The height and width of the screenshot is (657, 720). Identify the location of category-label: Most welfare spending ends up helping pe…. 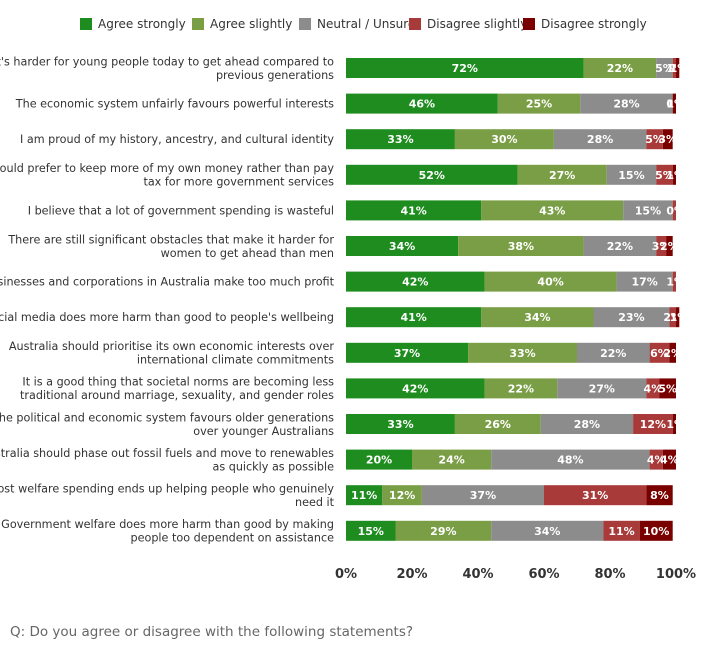
(167, 495).